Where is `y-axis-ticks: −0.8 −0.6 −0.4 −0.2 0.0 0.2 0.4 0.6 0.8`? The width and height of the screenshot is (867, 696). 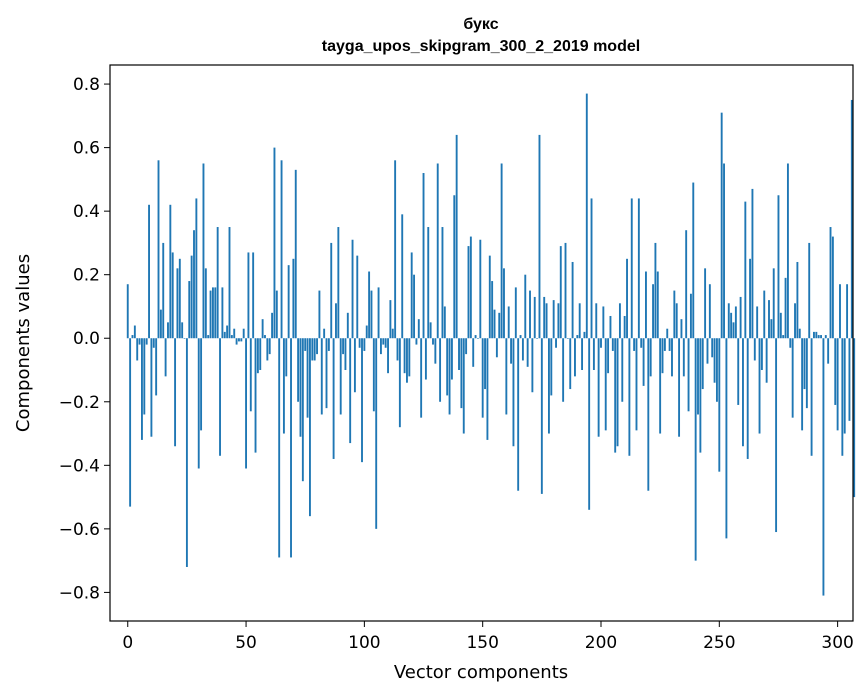 y-axis-ticks: −0.8 −0.6 −0.4 −0.2 0.0 0.2 0.4 0.6 0.8 is located at coordinates (84, 339).